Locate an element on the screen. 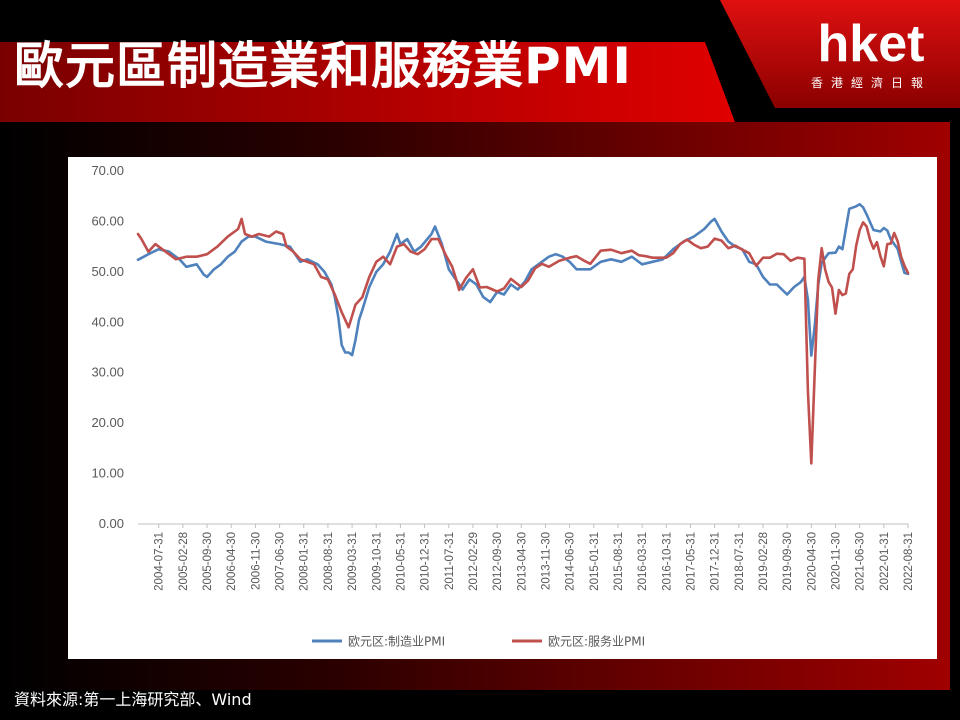 Image resolution: width=960 pixels, height=720 pixels. x-tick-label: 2005-02-28 is located at coordinates (184, 561).